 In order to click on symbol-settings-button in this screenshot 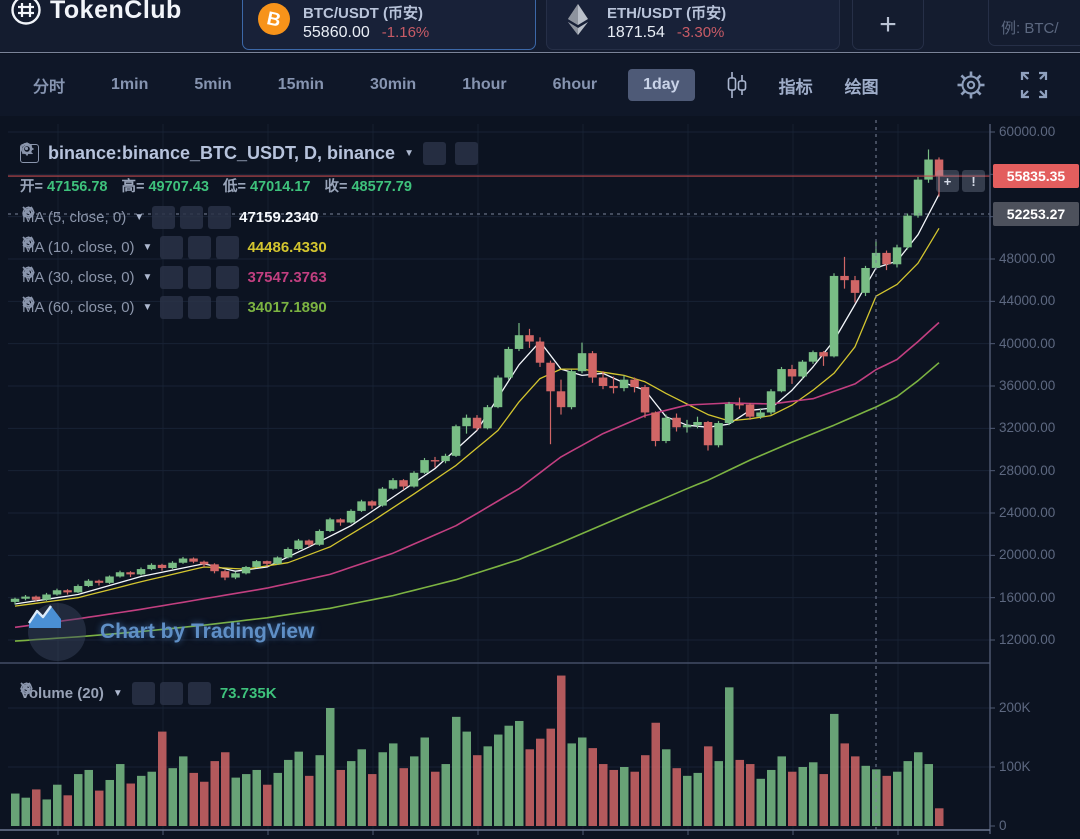, I will do `click(249, 153)`.